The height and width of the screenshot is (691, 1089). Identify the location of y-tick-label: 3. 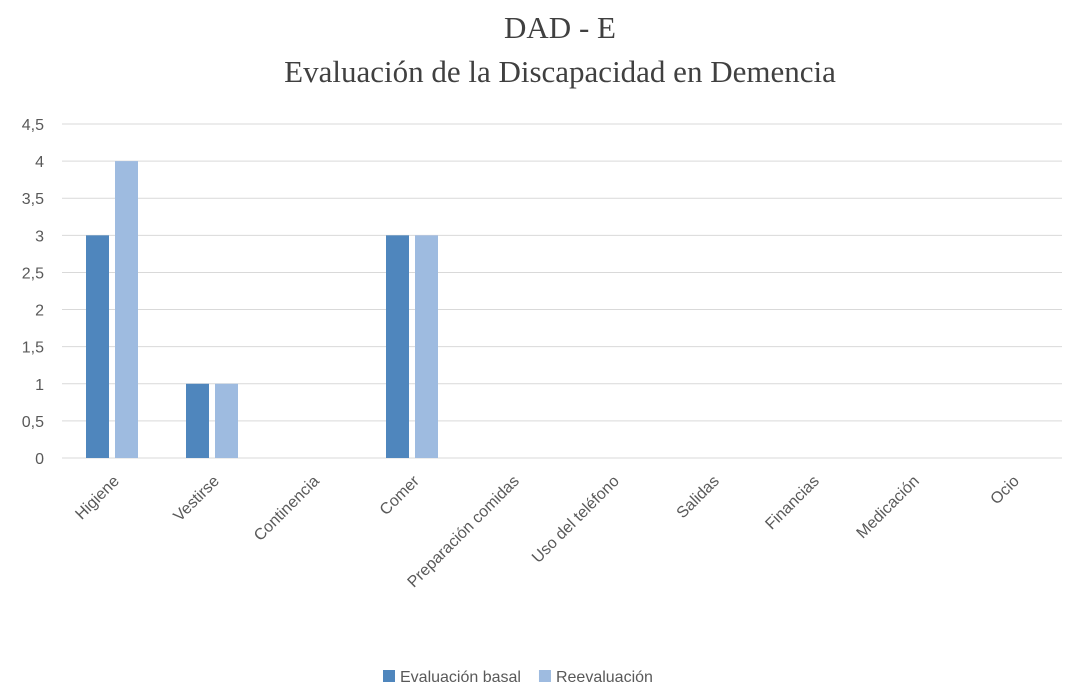
(39, 236).